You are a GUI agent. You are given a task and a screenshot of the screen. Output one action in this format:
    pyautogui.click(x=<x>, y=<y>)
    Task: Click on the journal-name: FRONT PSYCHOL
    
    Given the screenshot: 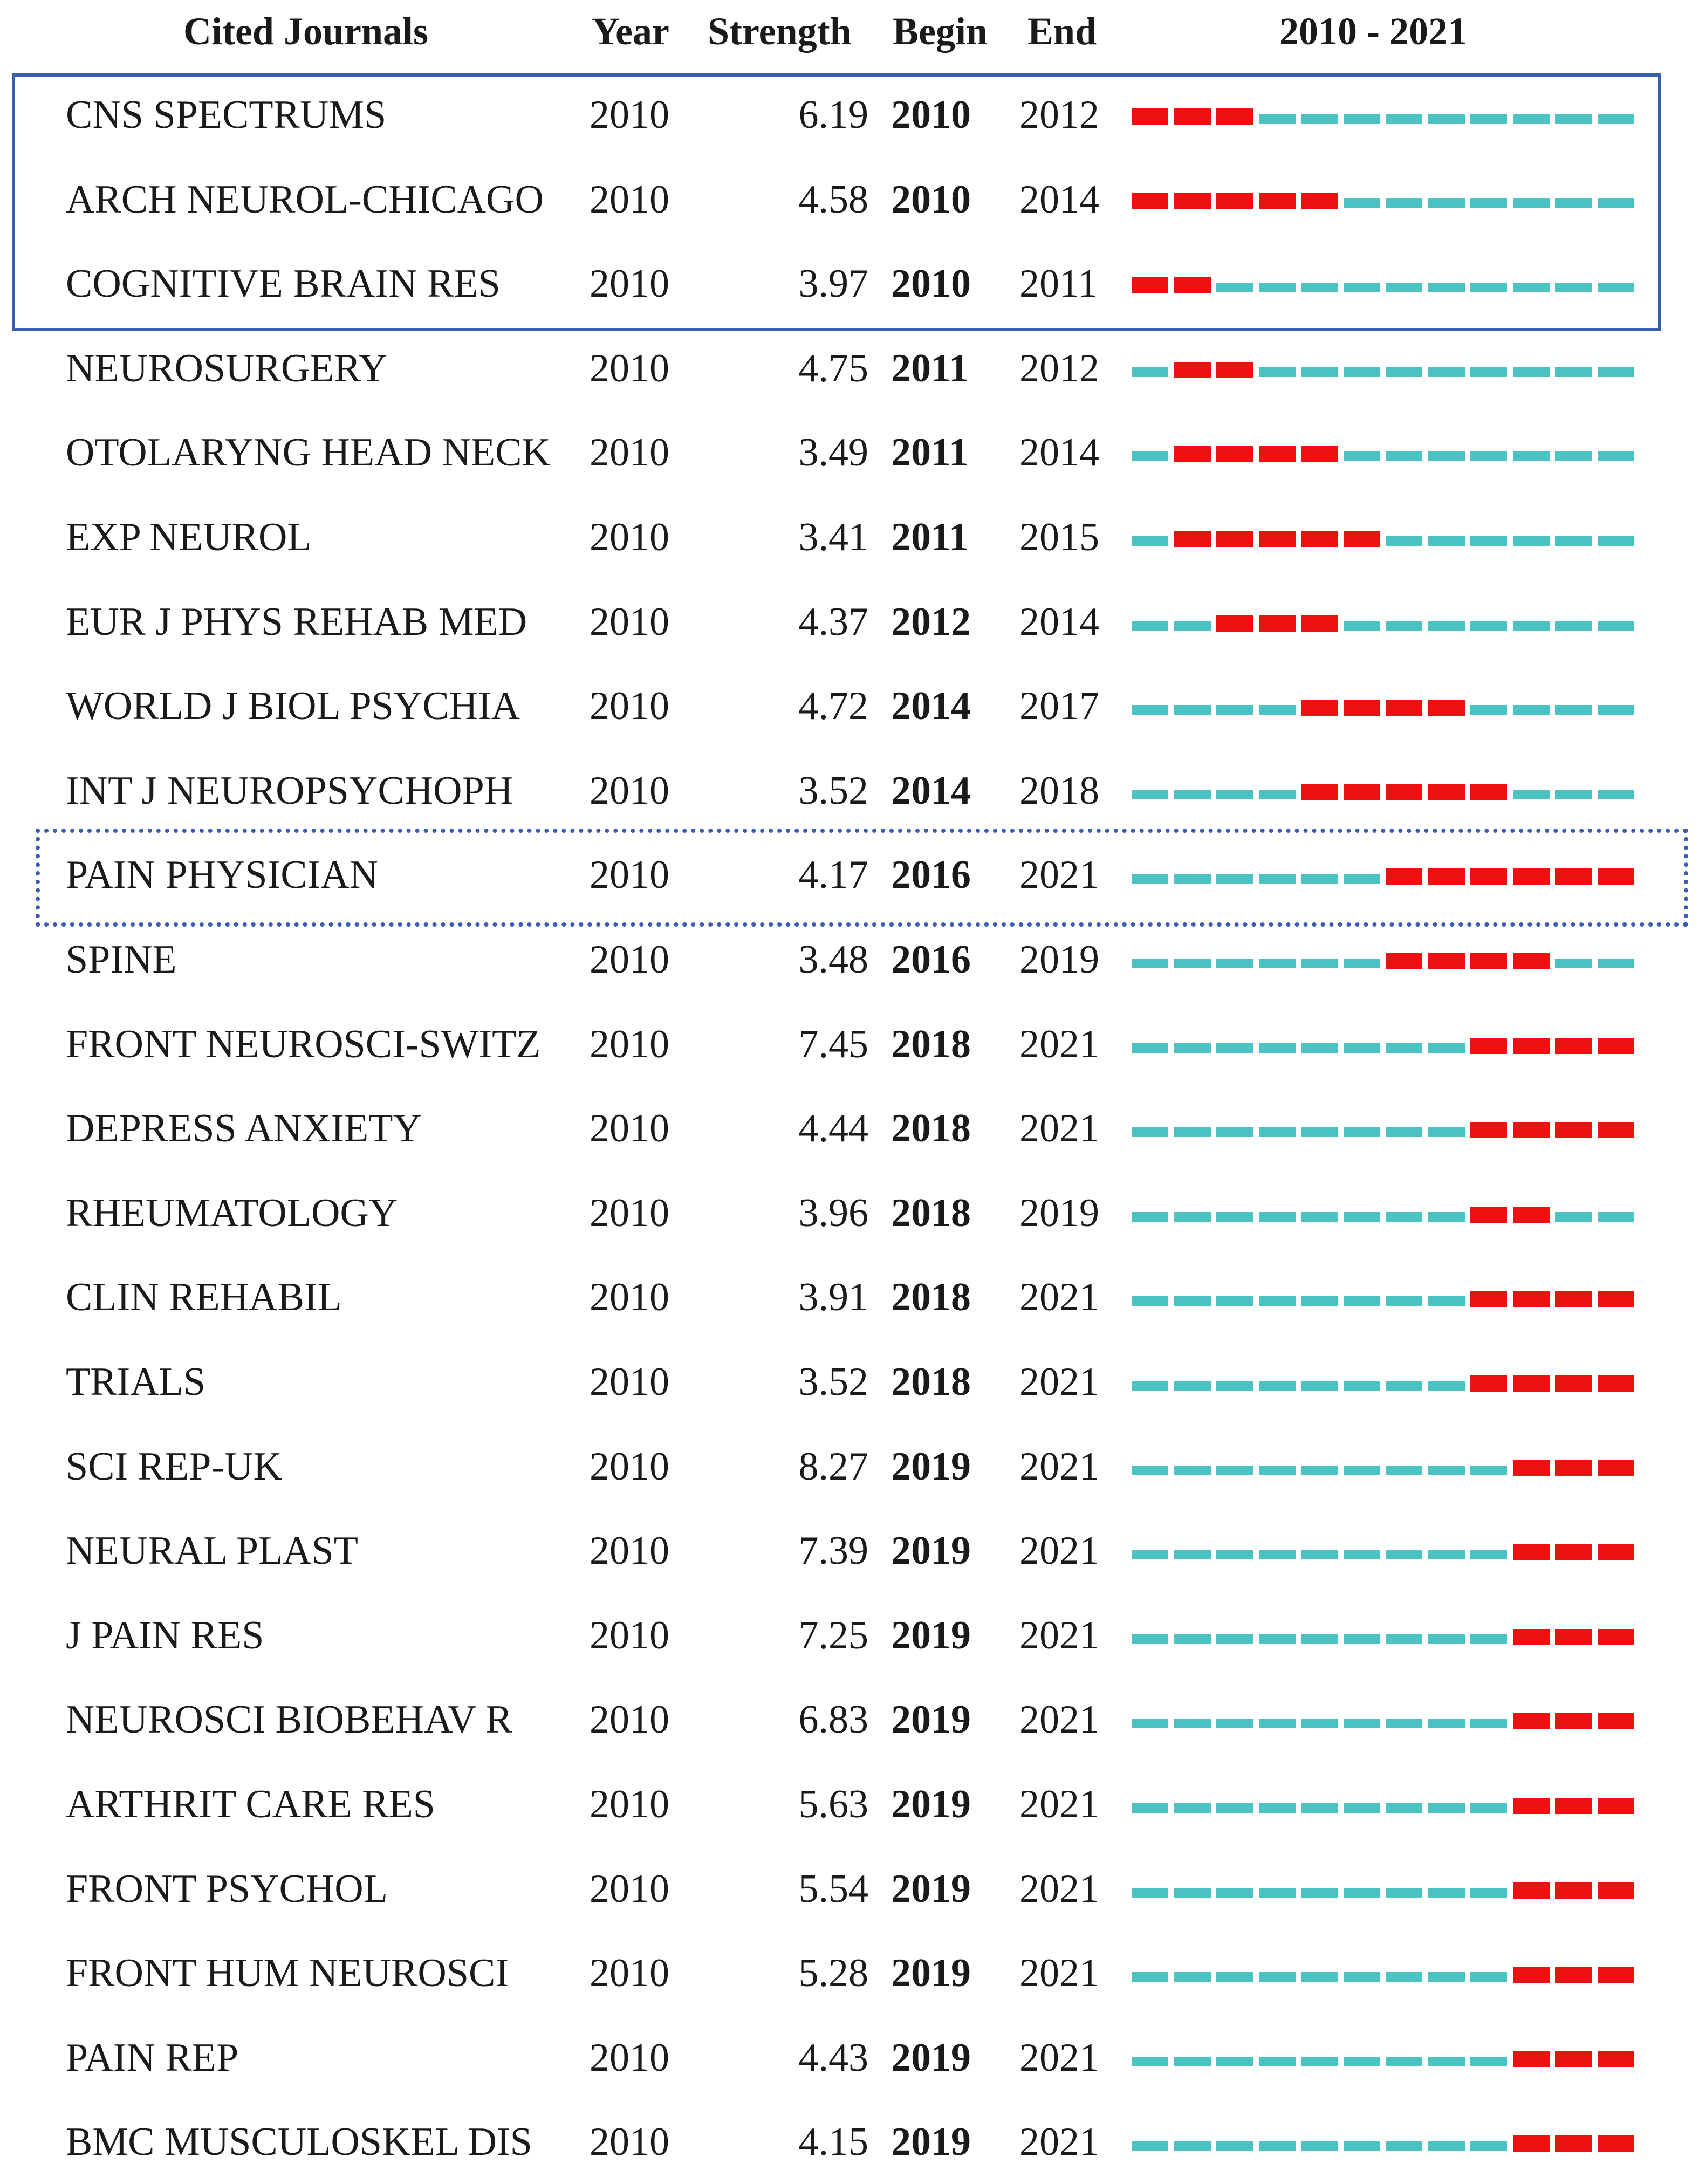 What is the action you would take?
    pyautogui.click(x=227, y=1888)
    